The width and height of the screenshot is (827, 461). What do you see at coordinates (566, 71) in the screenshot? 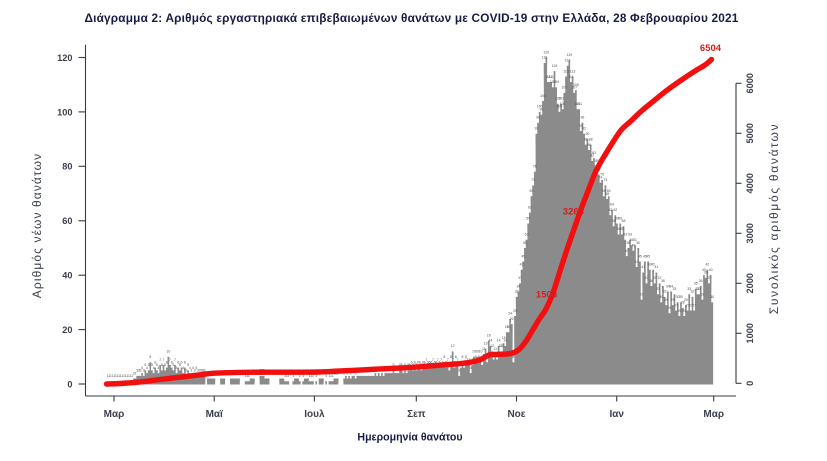
I see `svg-text: 113` at bounding box center [566, 71].